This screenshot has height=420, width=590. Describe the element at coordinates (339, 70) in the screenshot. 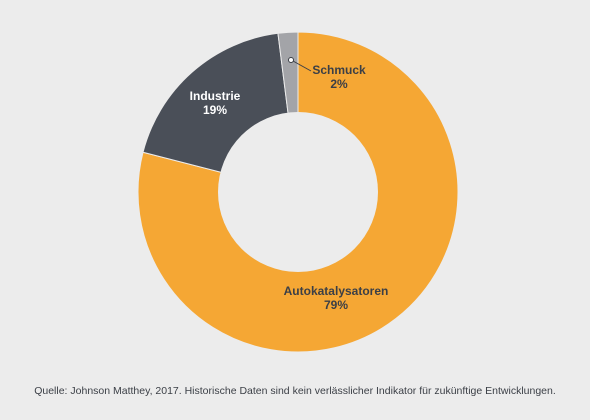

I see `slice-label-schmuck: Schmuck` at that location.